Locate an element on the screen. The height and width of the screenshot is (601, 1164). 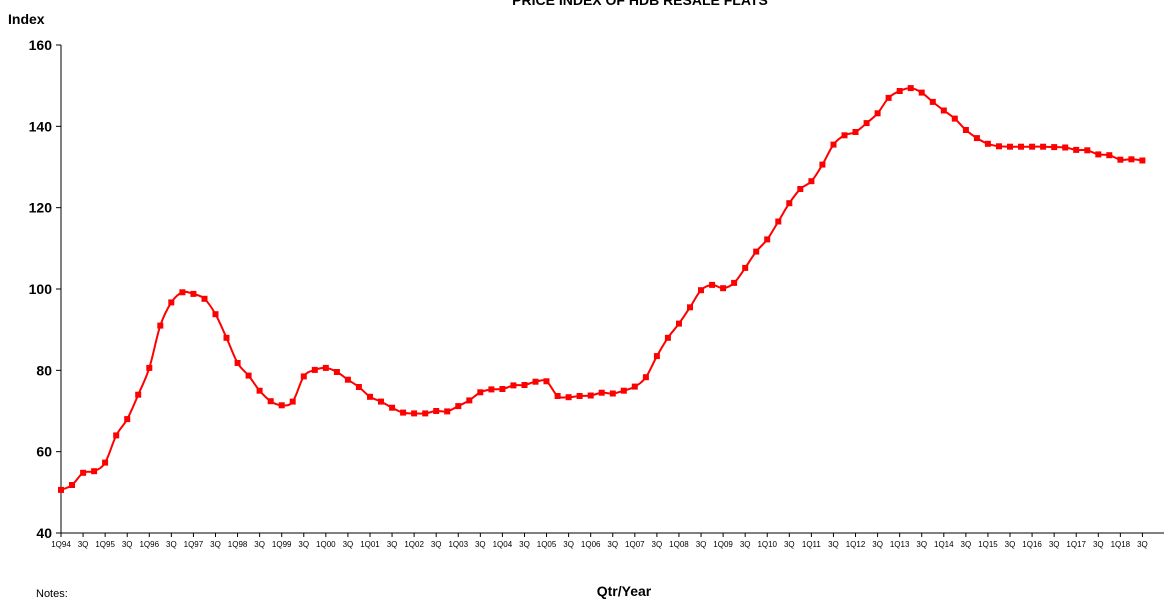
x-tick-label: 1Q01 is located at coordinates (370, 544).